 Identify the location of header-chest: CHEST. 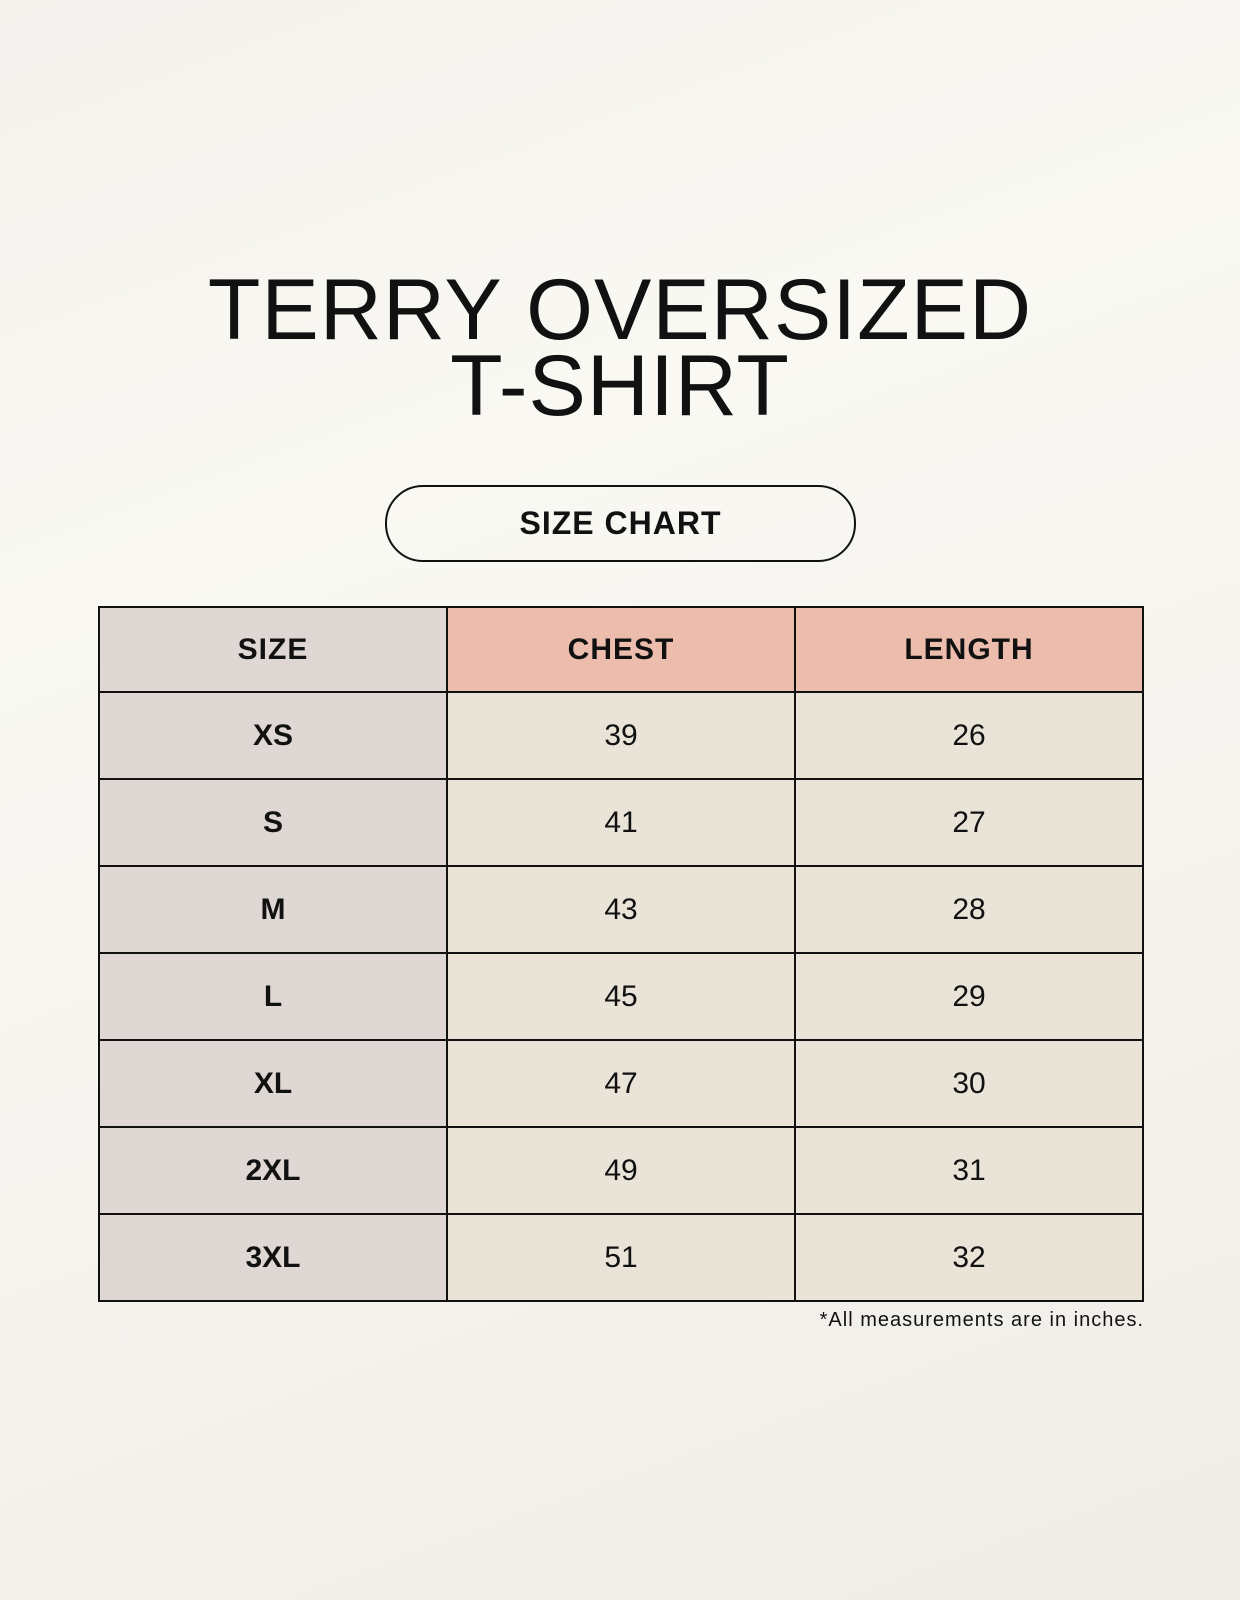
(621, 649).